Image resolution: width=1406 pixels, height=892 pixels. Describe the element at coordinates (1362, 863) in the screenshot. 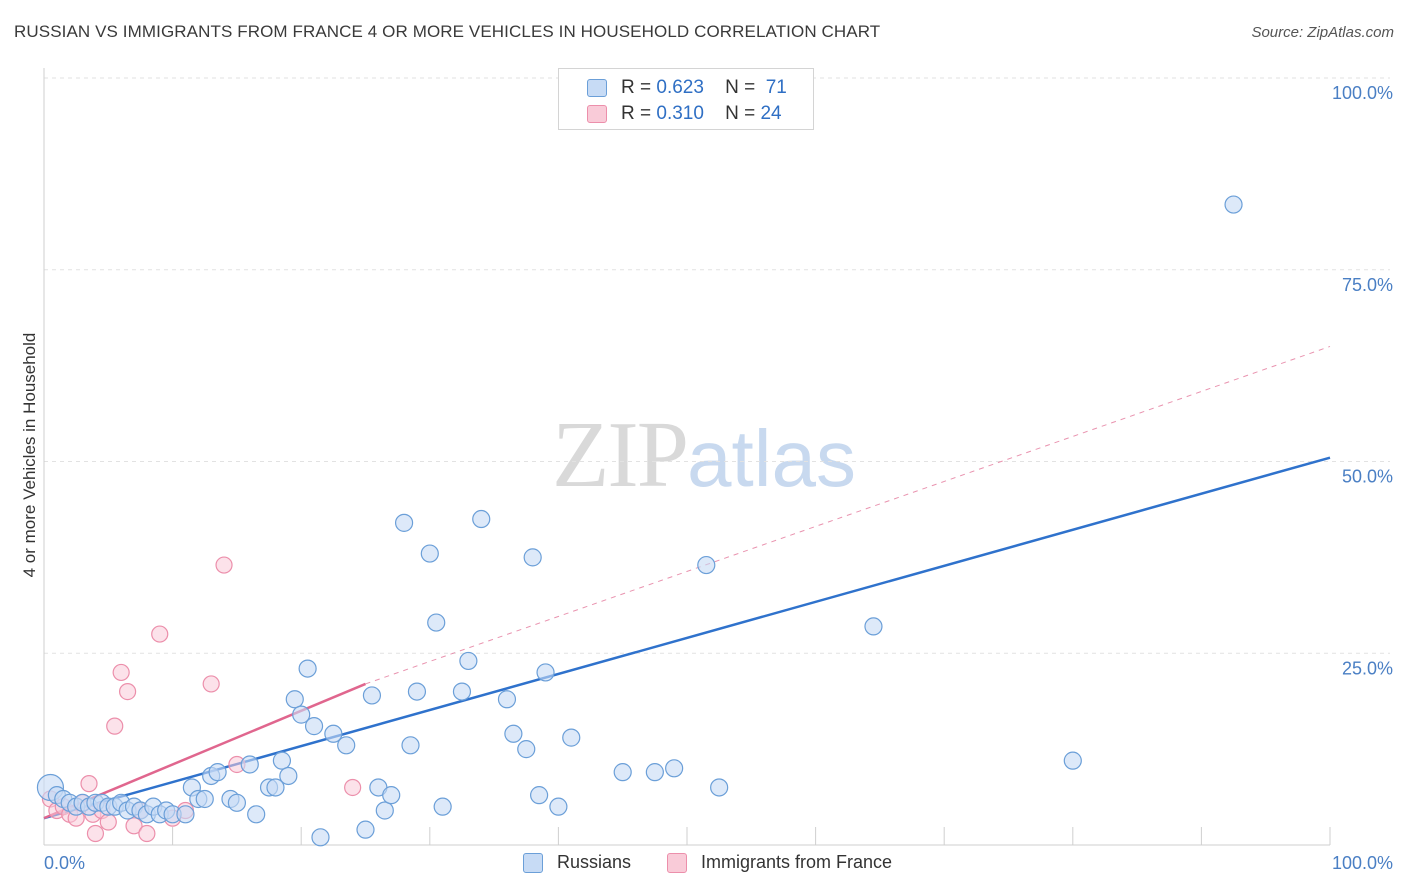

I see `x-tick-label: 100.0%` at that location.